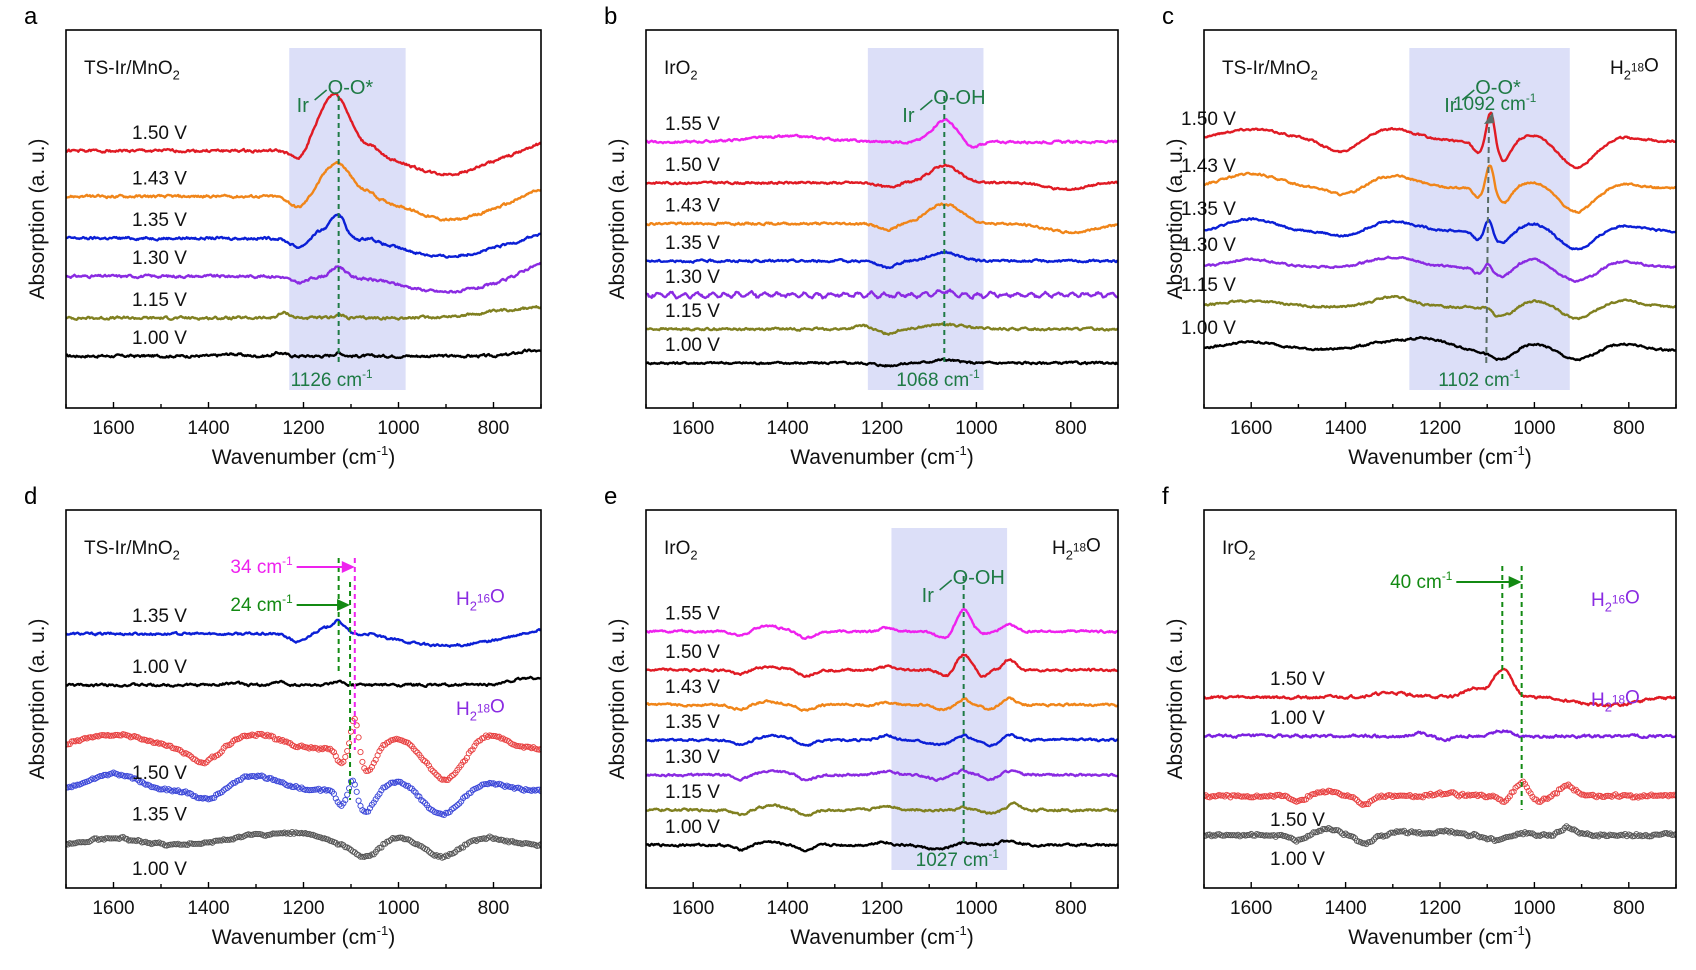 The height and width of the screenshot is (970, 1696). I want to click on plot-area, so click(303, 739).